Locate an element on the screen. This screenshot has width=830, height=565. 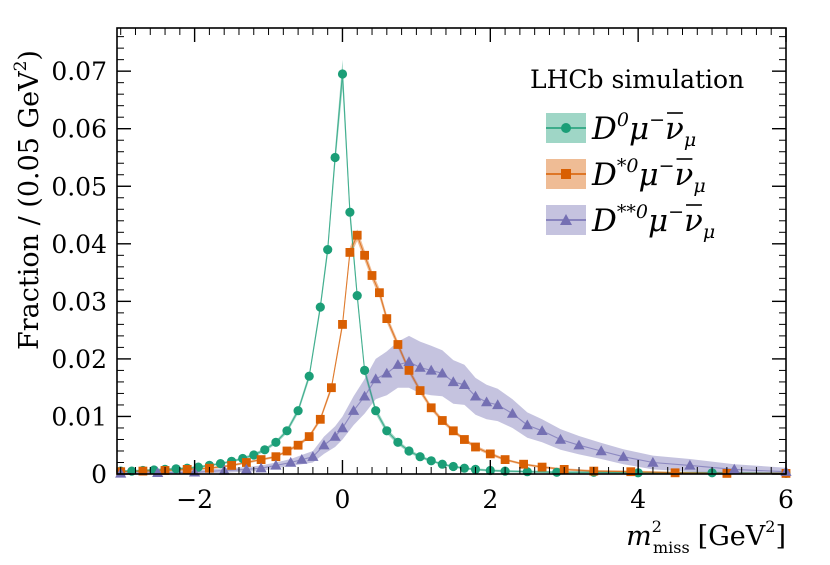
x-tick-label-0: −2 is located at coordinates (194, 499).